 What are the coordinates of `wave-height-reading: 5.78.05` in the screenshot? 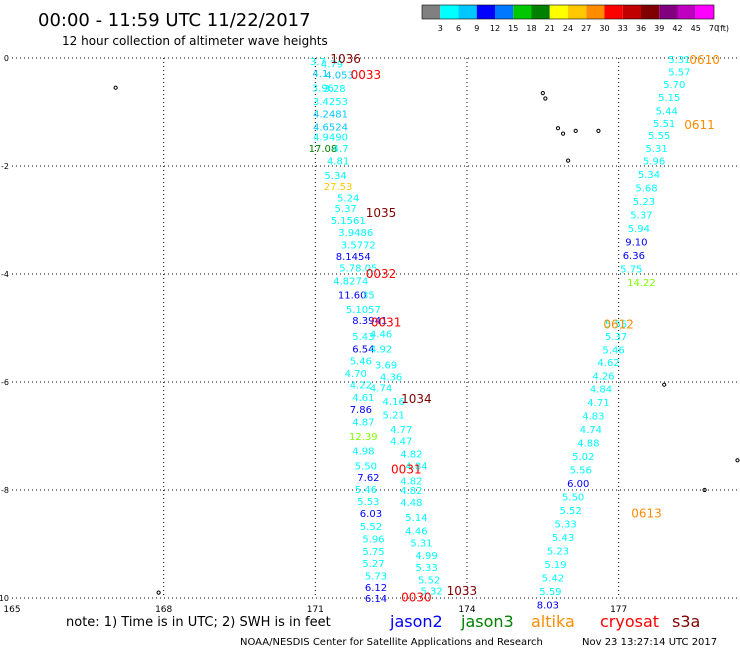 It's located at (358, 269).